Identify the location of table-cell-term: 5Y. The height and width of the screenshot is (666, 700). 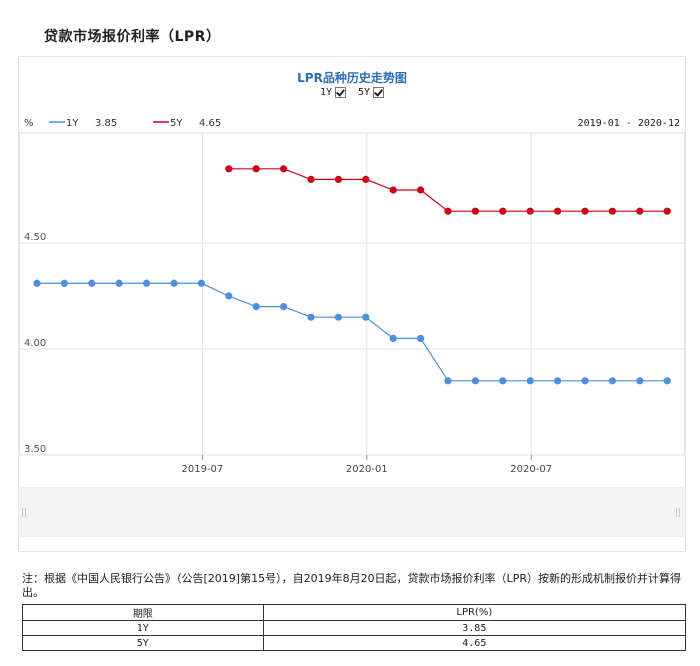
(143, 643).